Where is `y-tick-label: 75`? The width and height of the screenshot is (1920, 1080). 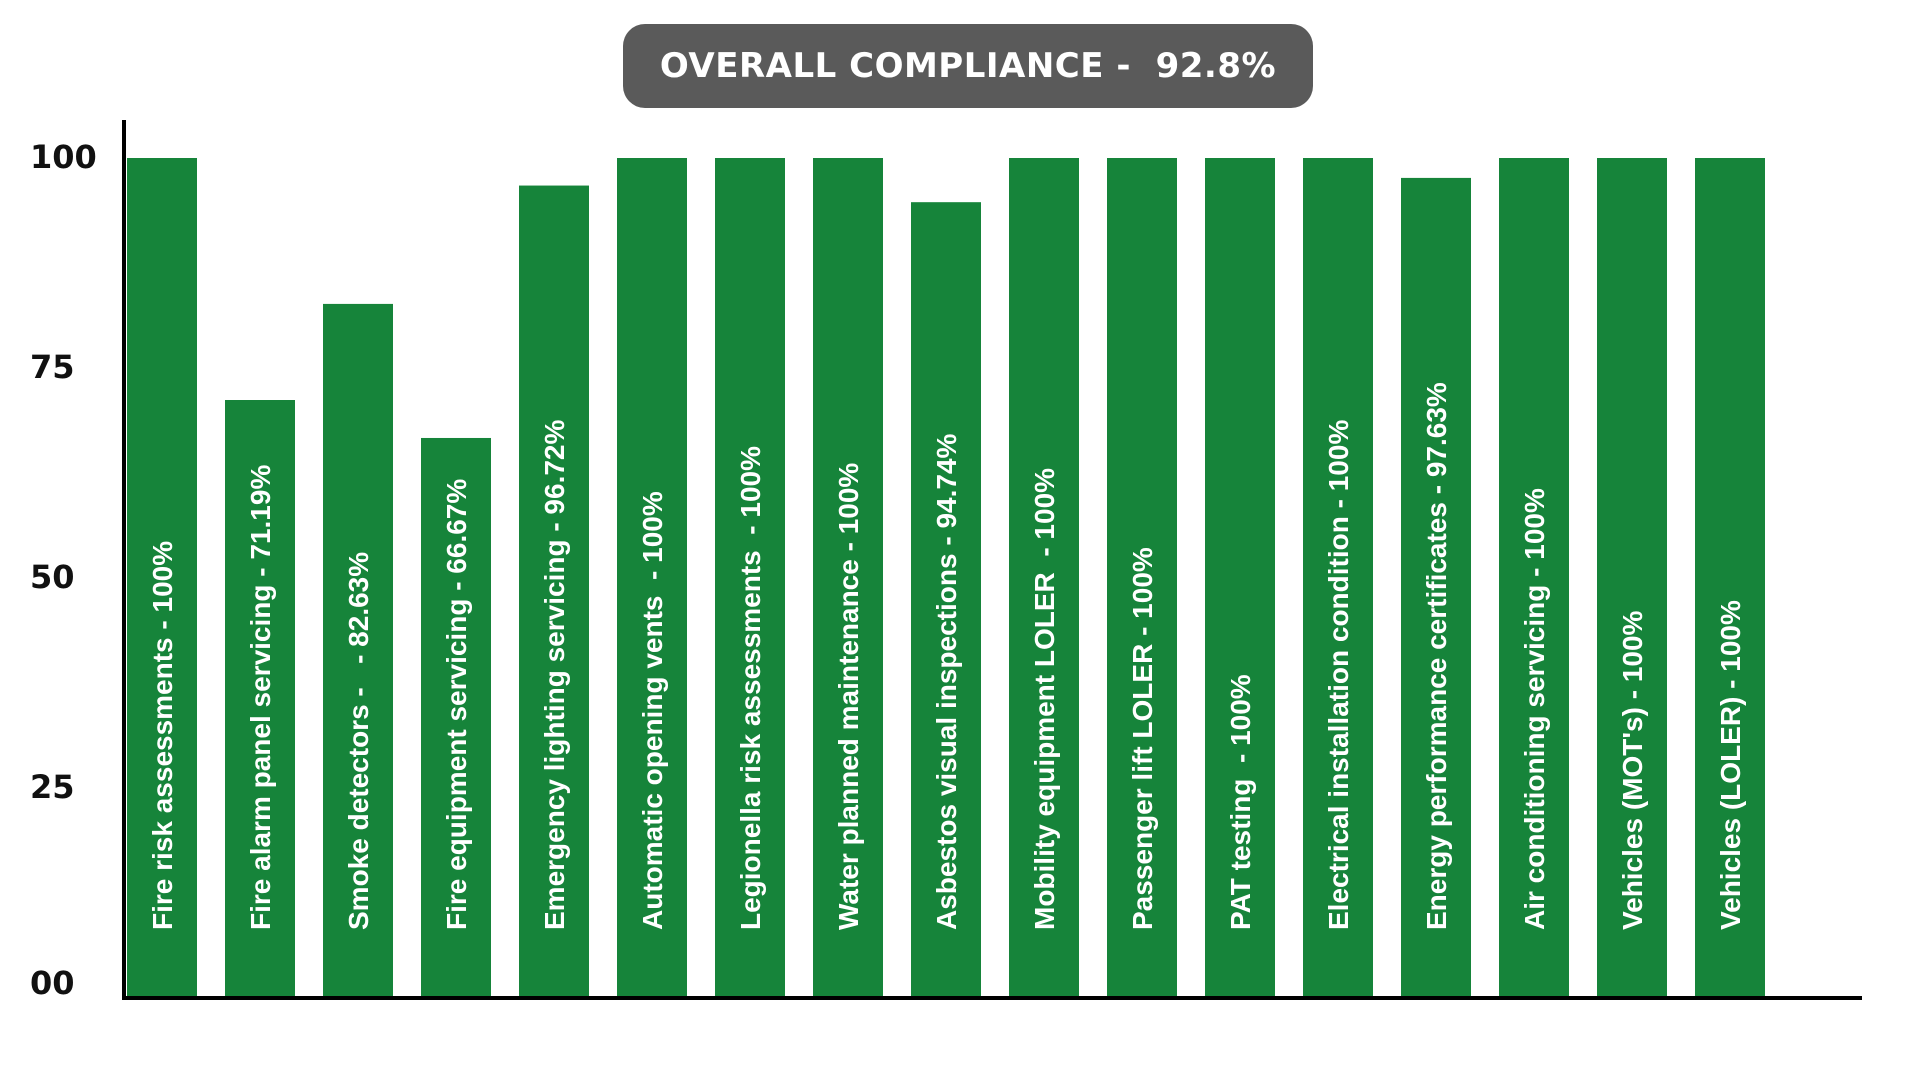 y-tick-label: 75 is located at coordinates (52, 367).